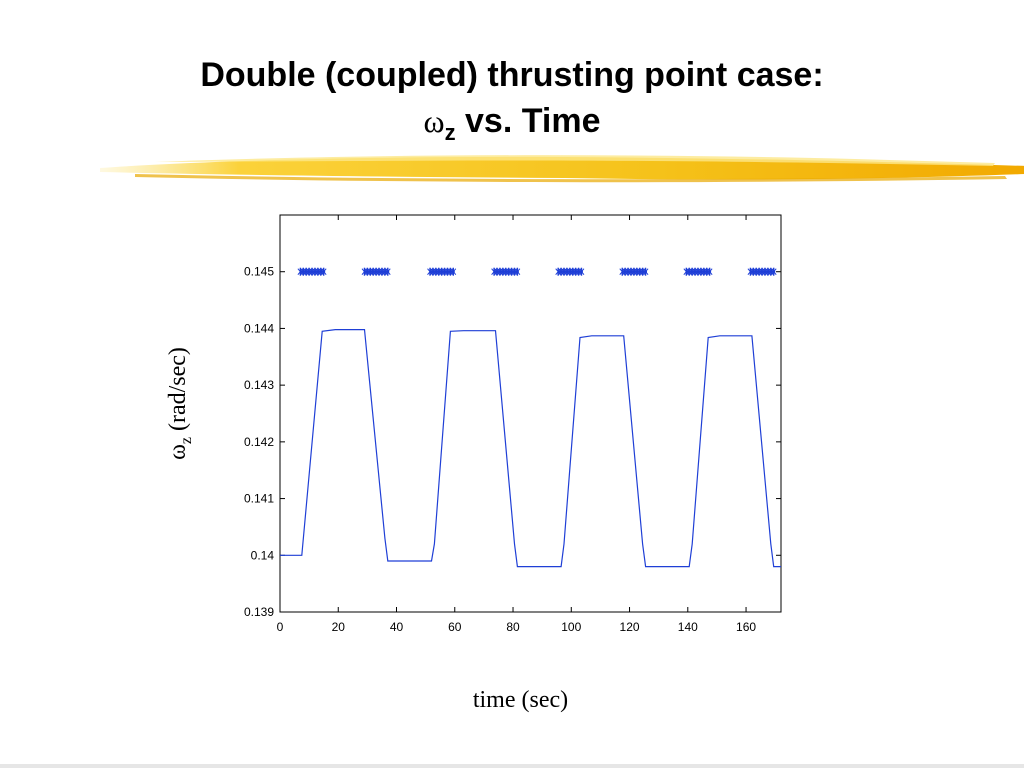 The height and width of the screenshot is (768, 1024). Describe the element at coordinates (259, 385) in the screenshot. I see `y-tick-label: 0.143` at that location.